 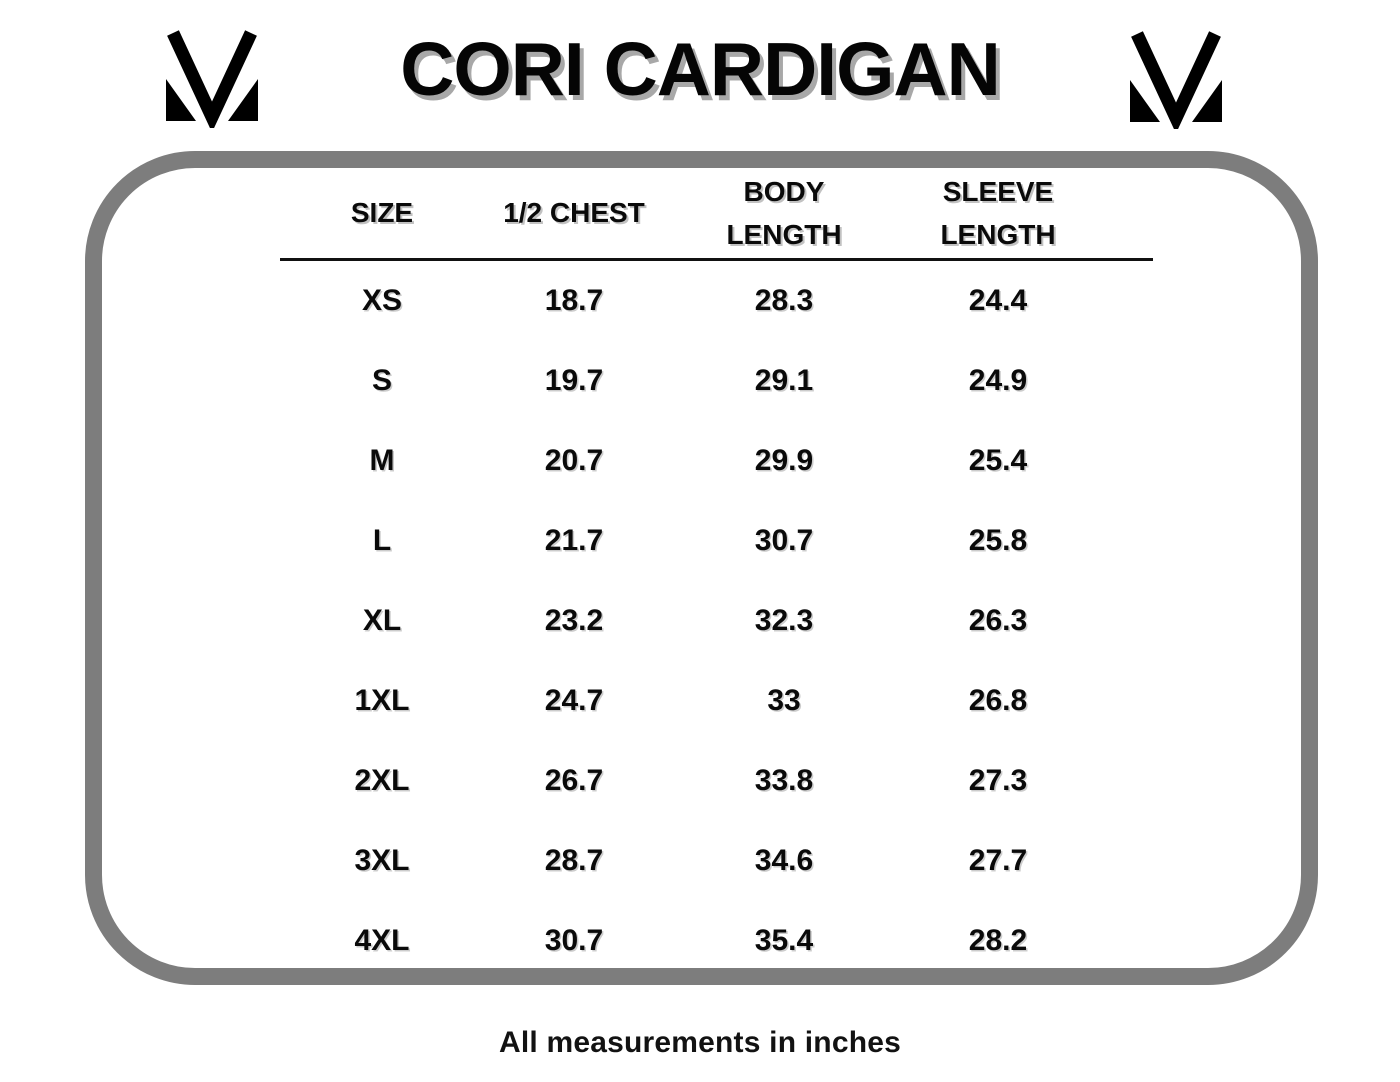 I want to click on brand-logo-left, so click(x=212, y=79).